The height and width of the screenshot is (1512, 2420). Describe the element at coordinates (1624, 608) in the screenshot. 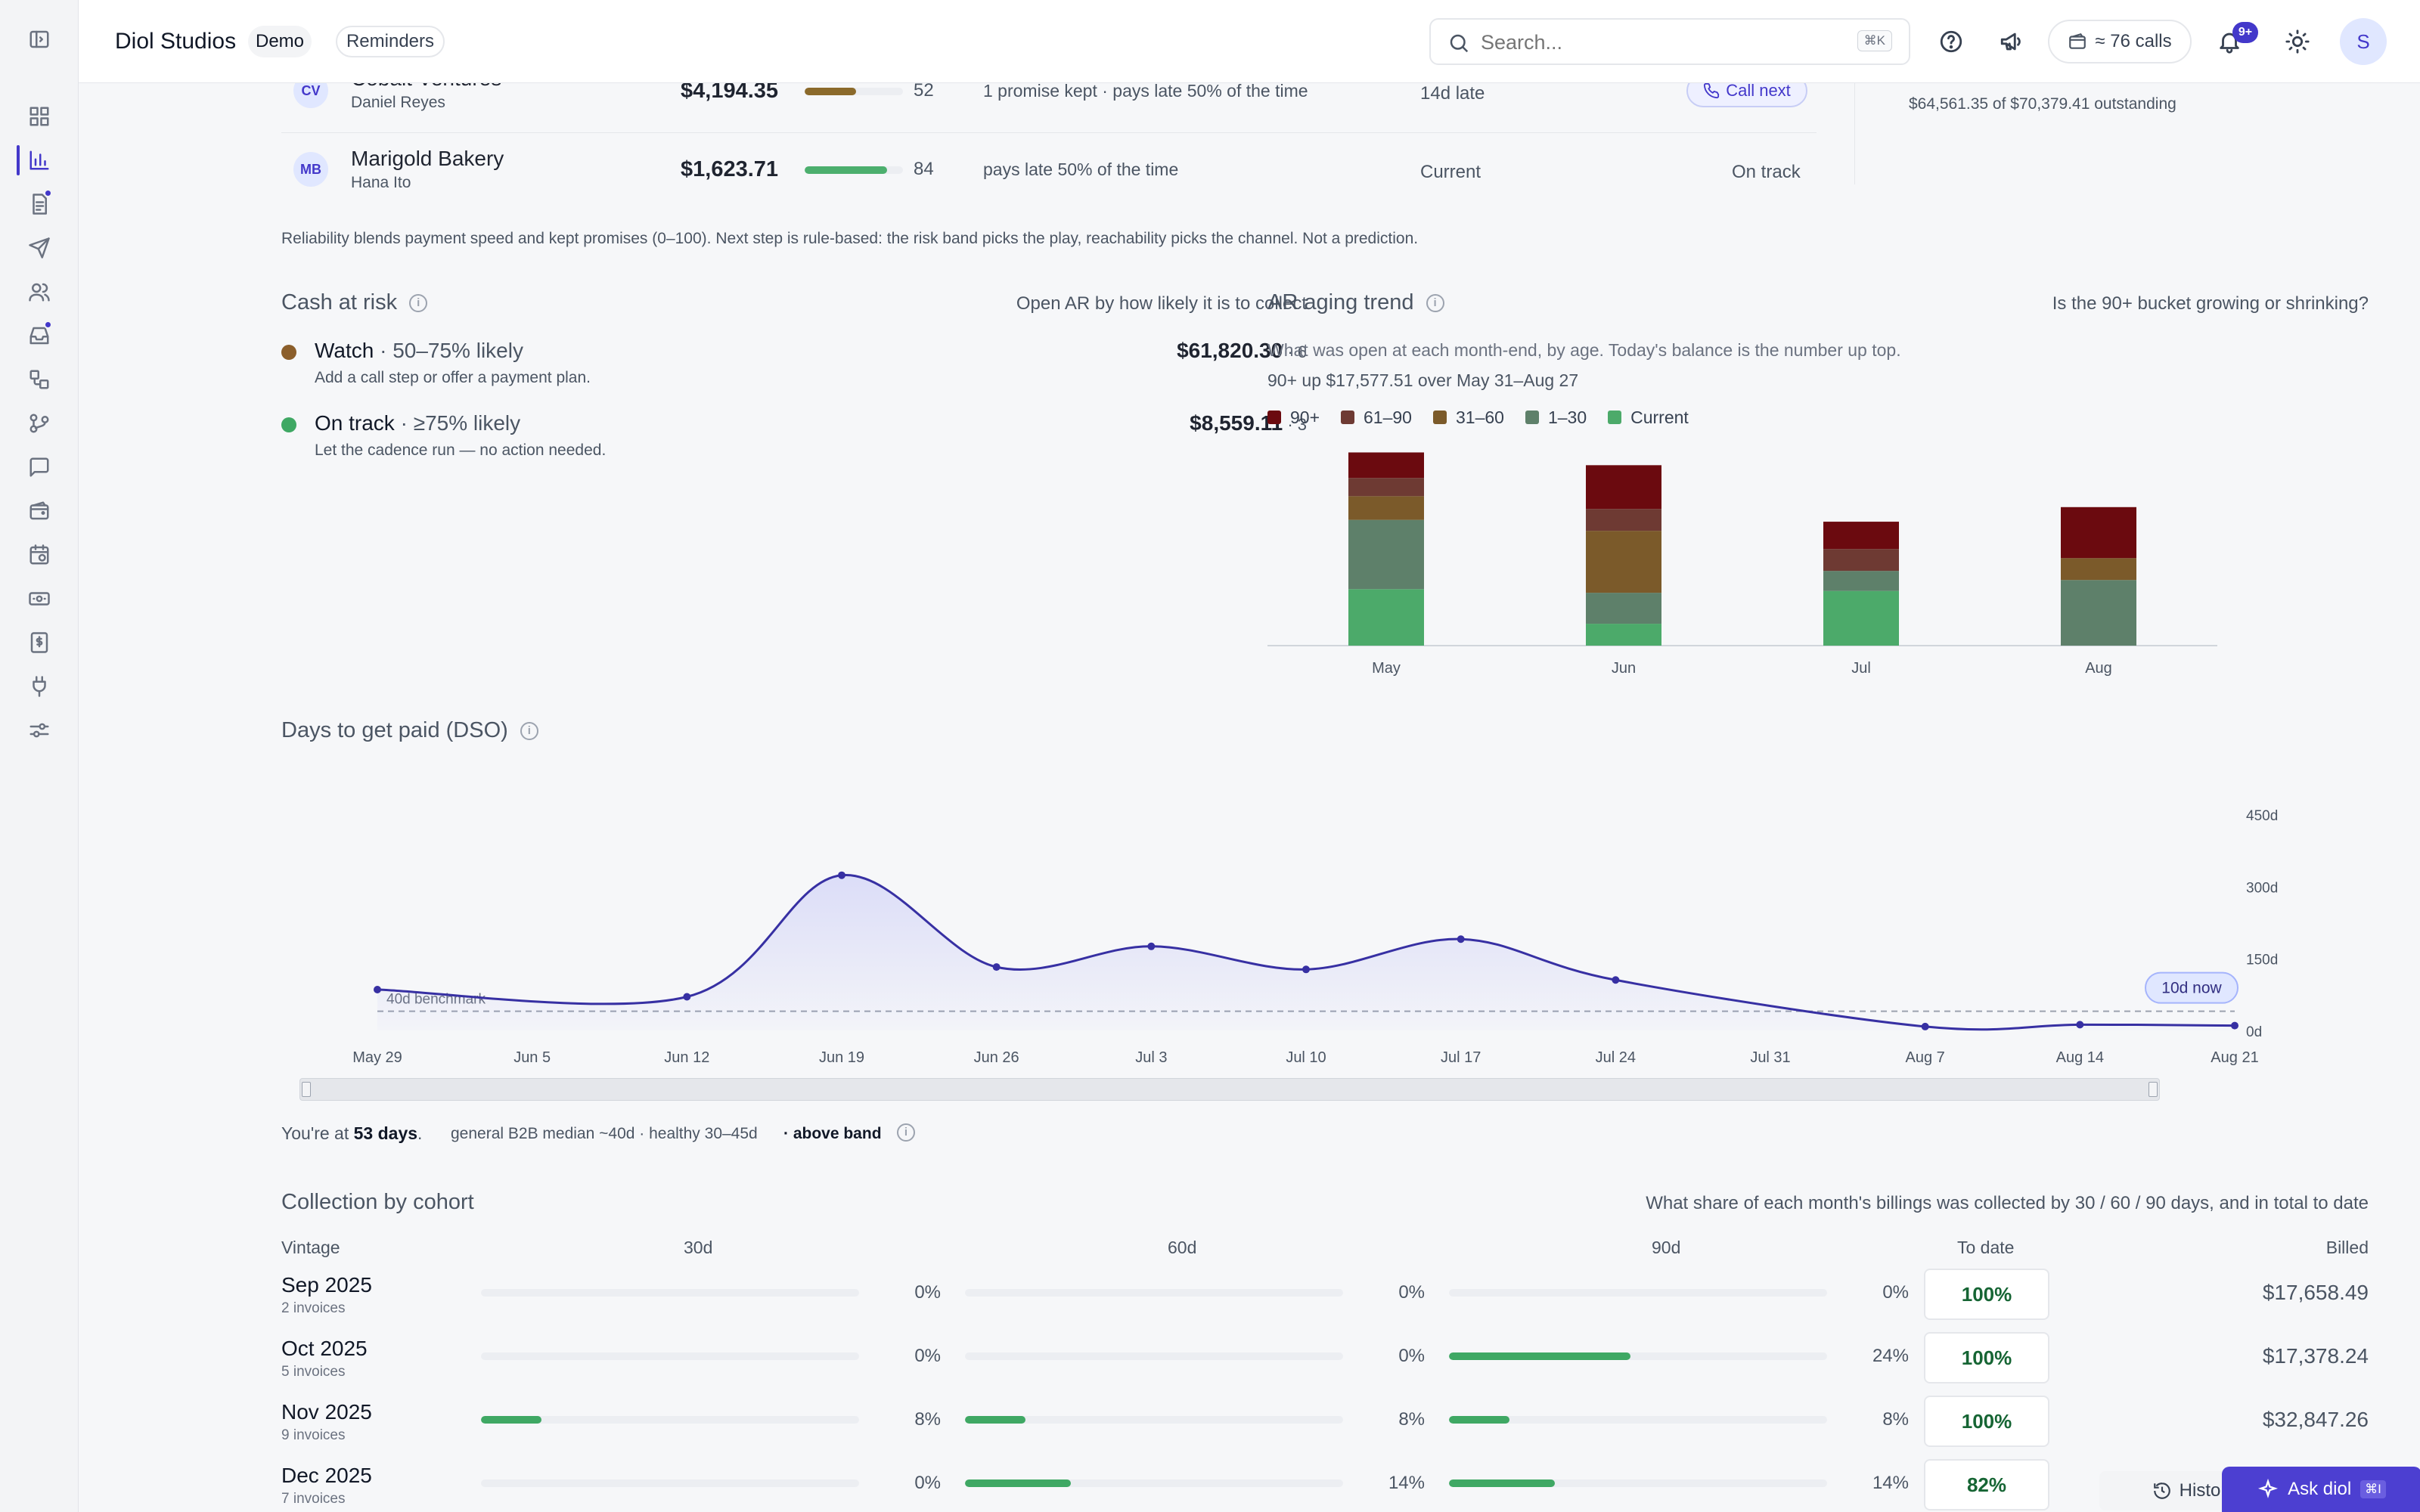

I see `bar-segment-jun-1–30` at that location.